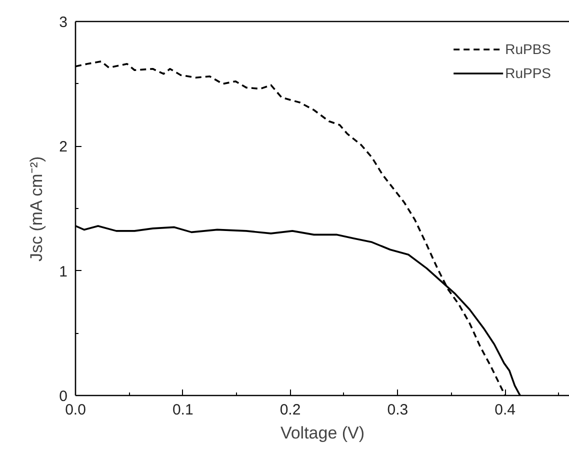 The width and height of the screenshot is (569, 455). Describe the element at coordinates (75, 410) in the screenshot. I see `x-tick-label: 0.0` at that location.